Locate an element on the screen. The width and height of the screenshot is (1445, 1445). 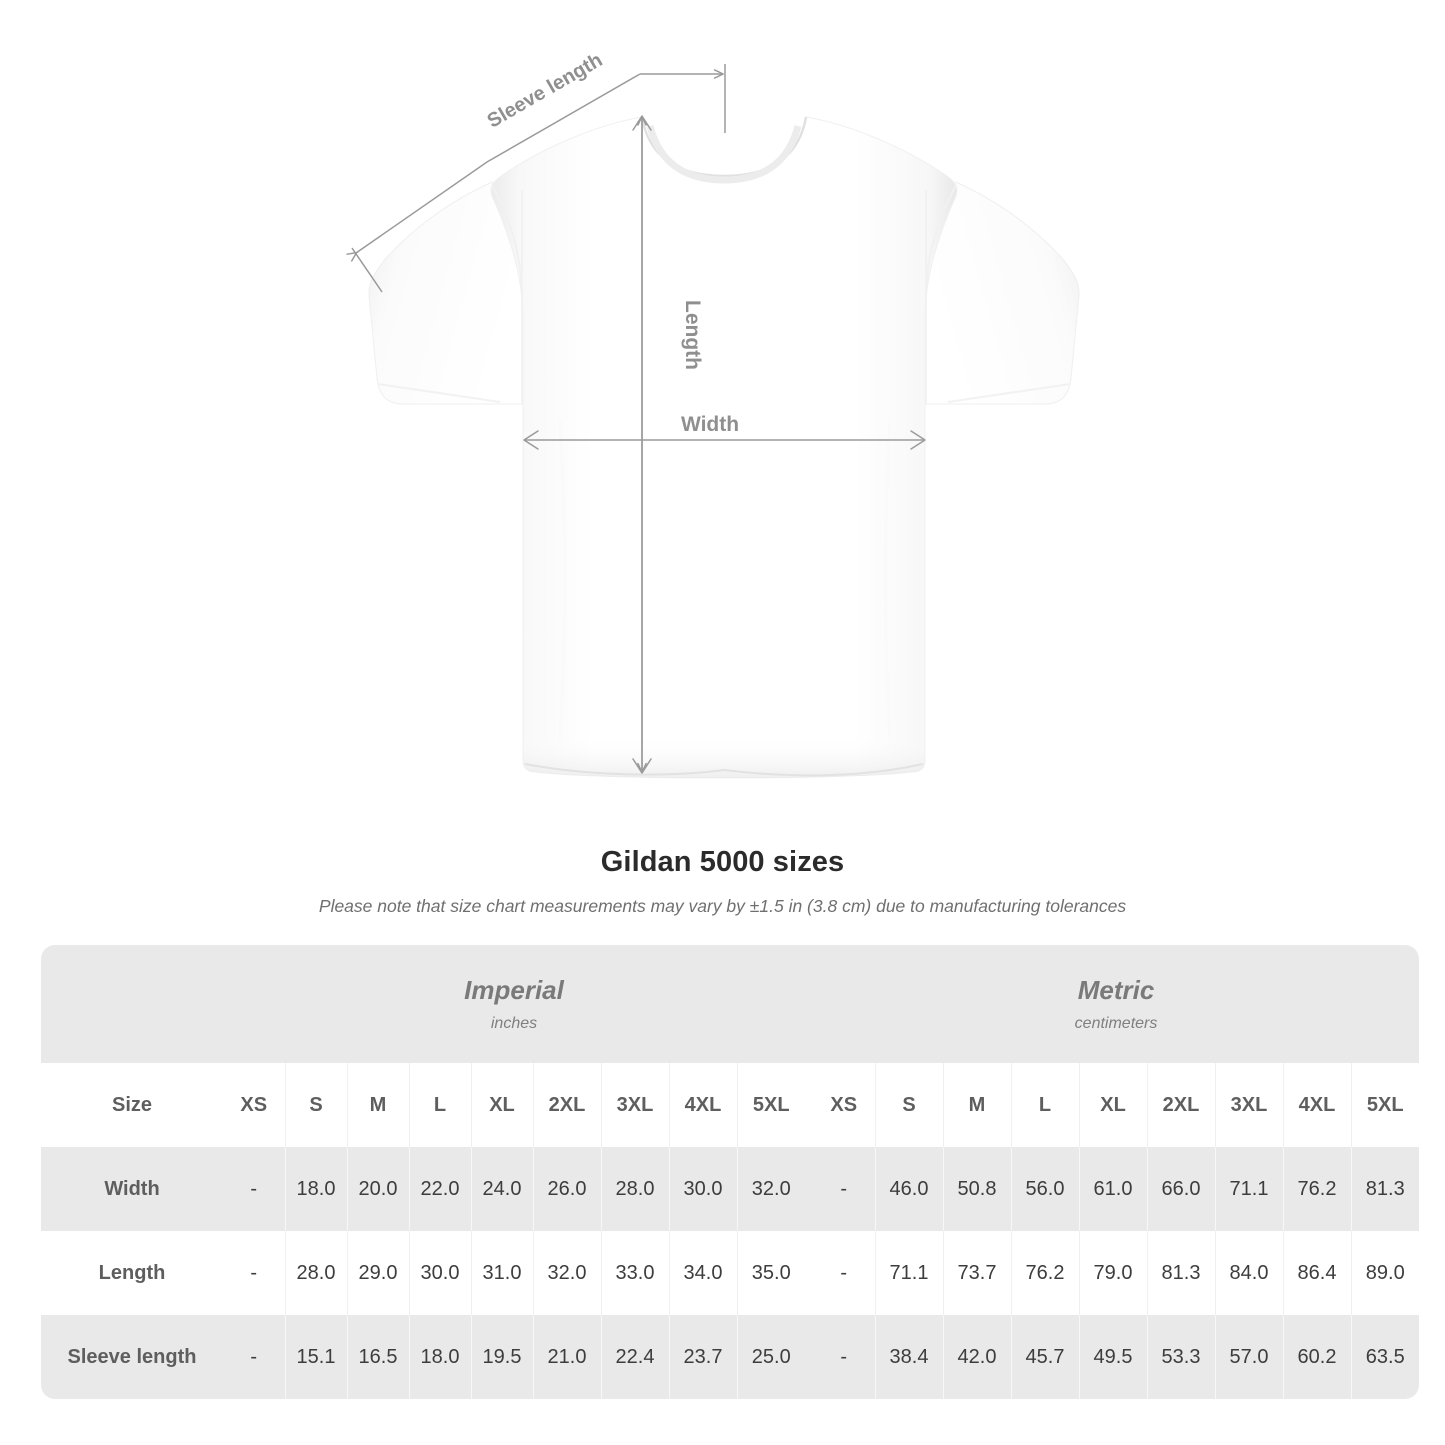
cell-sleeve-imperial-m: 16.5 is located at coordinates (377, 1357).